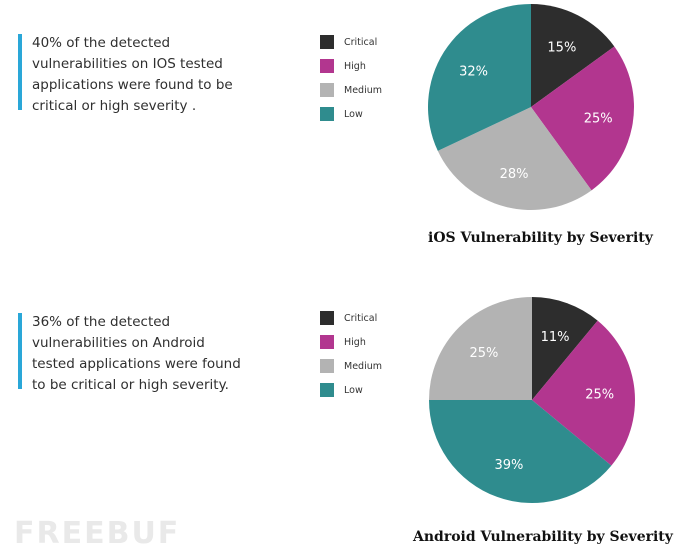 The image size is (690, 560). Describe the element at coordinates (514, 174) in the screenshot. I see `pie-label-medium: 28%` at that location.